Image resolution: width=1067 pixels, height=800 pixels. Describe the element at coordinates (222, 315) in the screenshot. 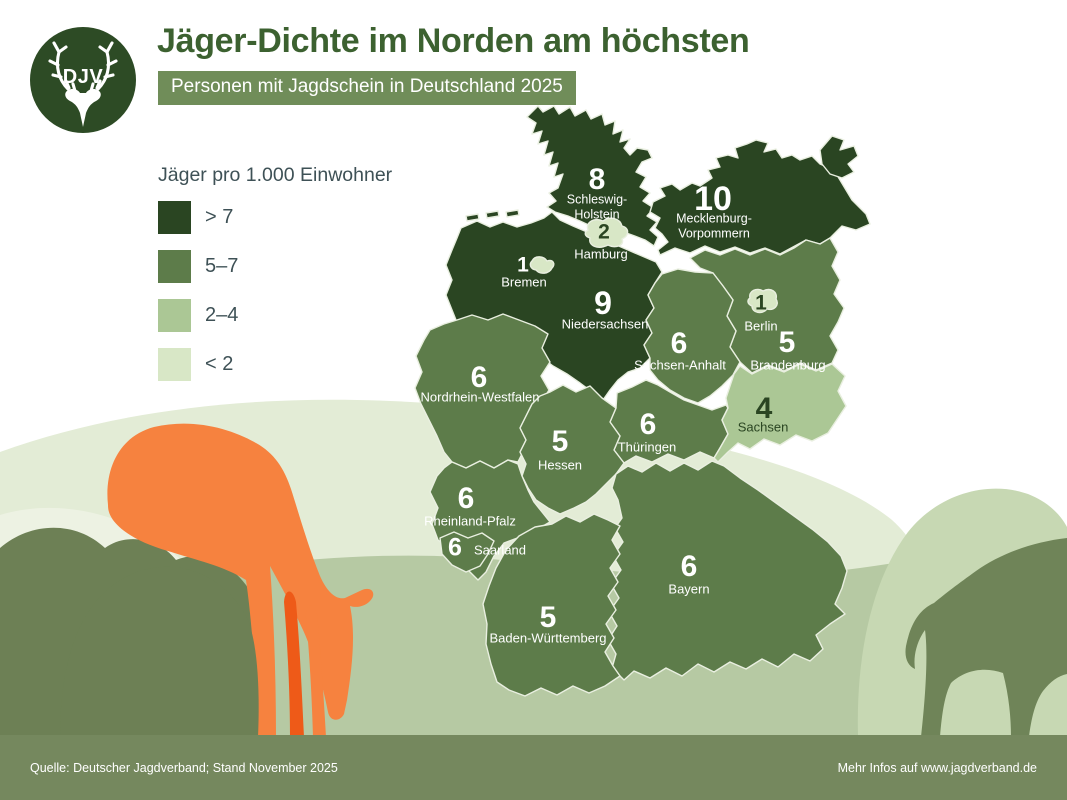

I see `legend-label: 2–4` at that location.